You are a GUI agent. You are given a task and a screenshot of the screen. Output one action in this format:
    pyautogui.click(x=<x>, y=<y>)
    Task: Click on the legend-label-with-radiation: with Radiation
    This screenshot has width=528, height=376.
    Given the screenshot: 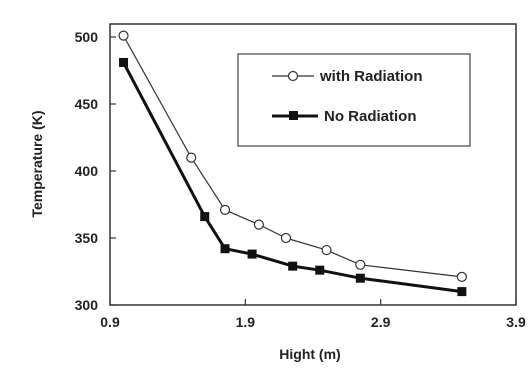 What is the action you would take?
    pyautogui.click(x=371, y=76)
    